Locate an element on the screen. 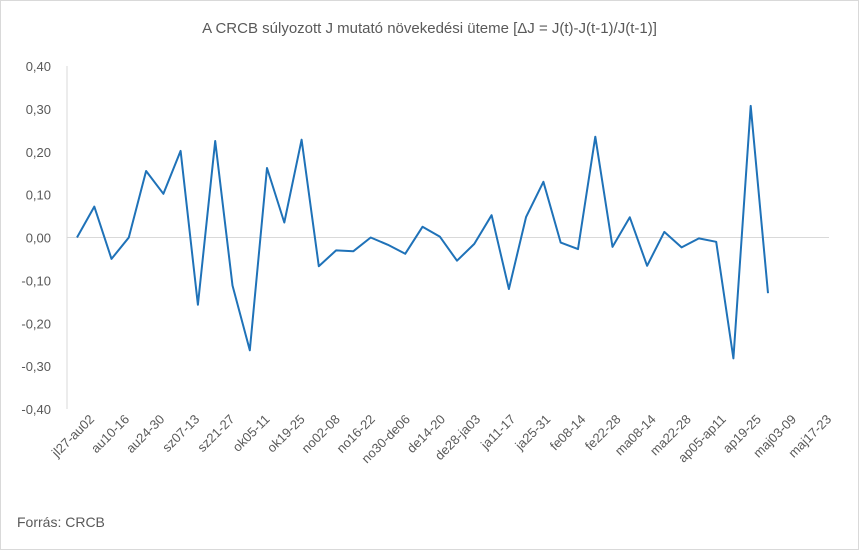 The width and height of the screenshot is (859, 550). y-tick-label: 0,00 is located at coordinates (38, 238).